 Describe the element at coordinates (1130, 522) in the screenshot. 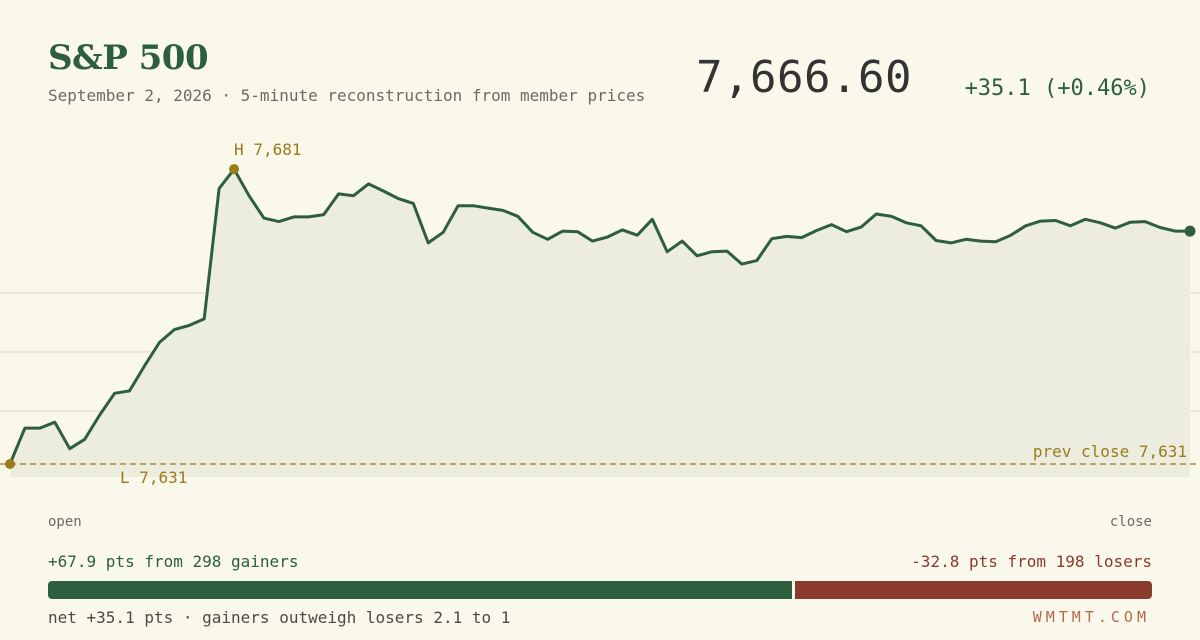

I see `x-axis-close-label: close` at that location.